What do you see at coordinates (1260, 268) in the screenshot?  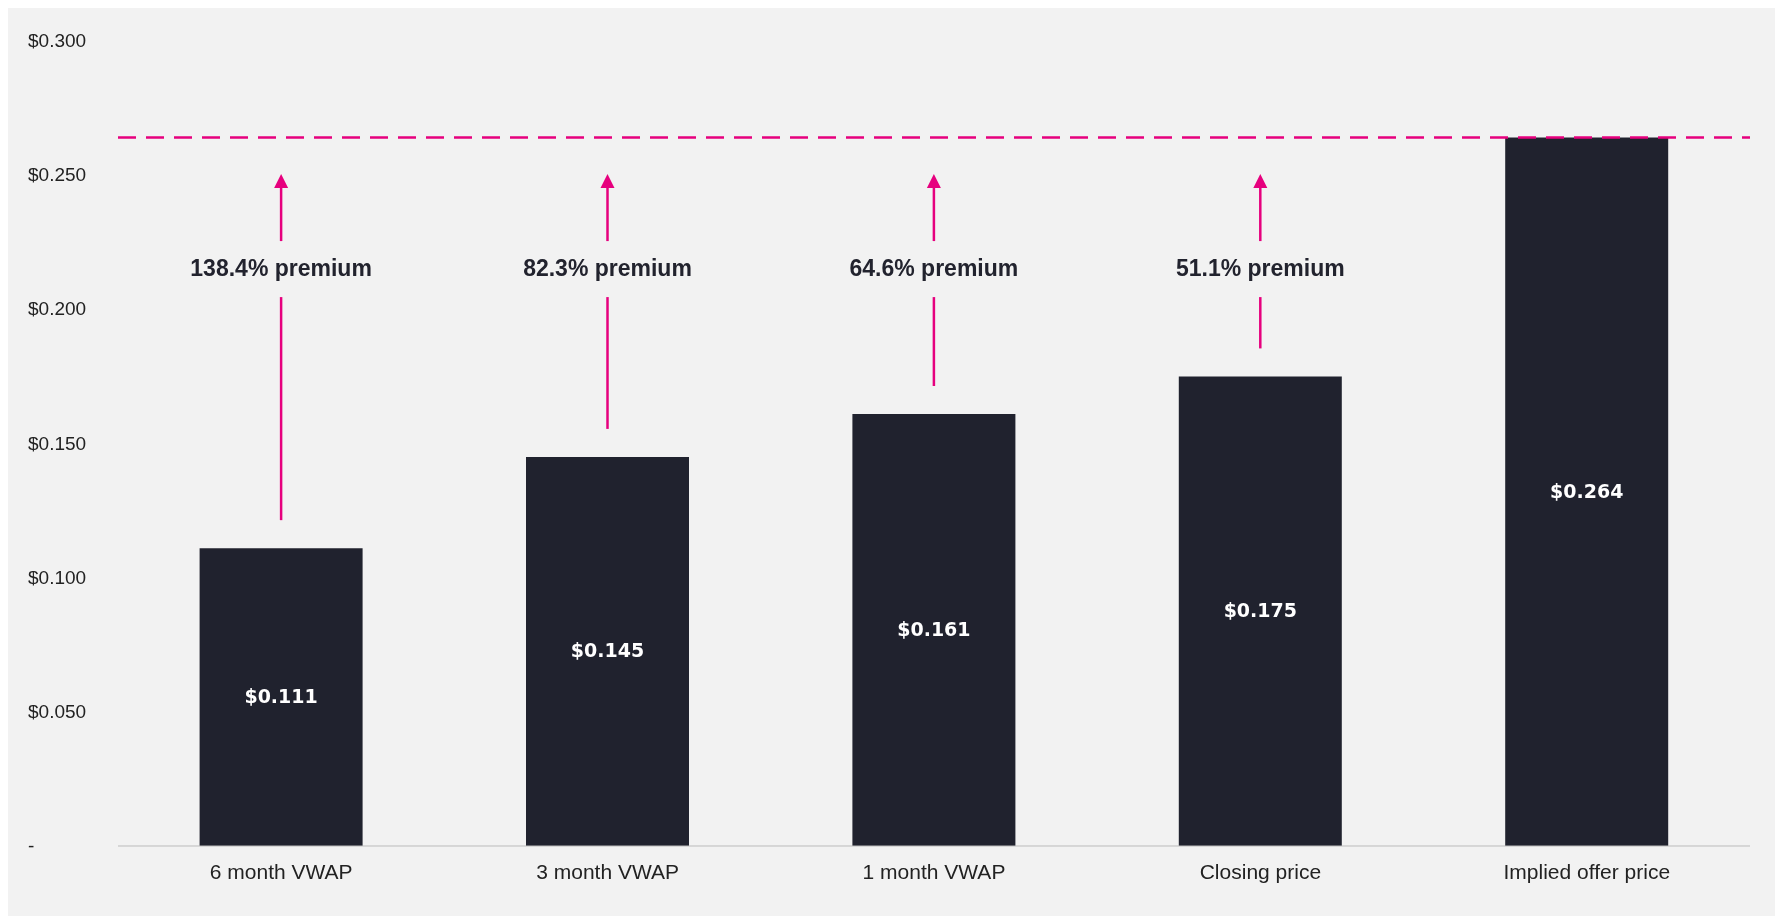 I see `annotation: 51.1% premium` at bounding box center [1260, 268].